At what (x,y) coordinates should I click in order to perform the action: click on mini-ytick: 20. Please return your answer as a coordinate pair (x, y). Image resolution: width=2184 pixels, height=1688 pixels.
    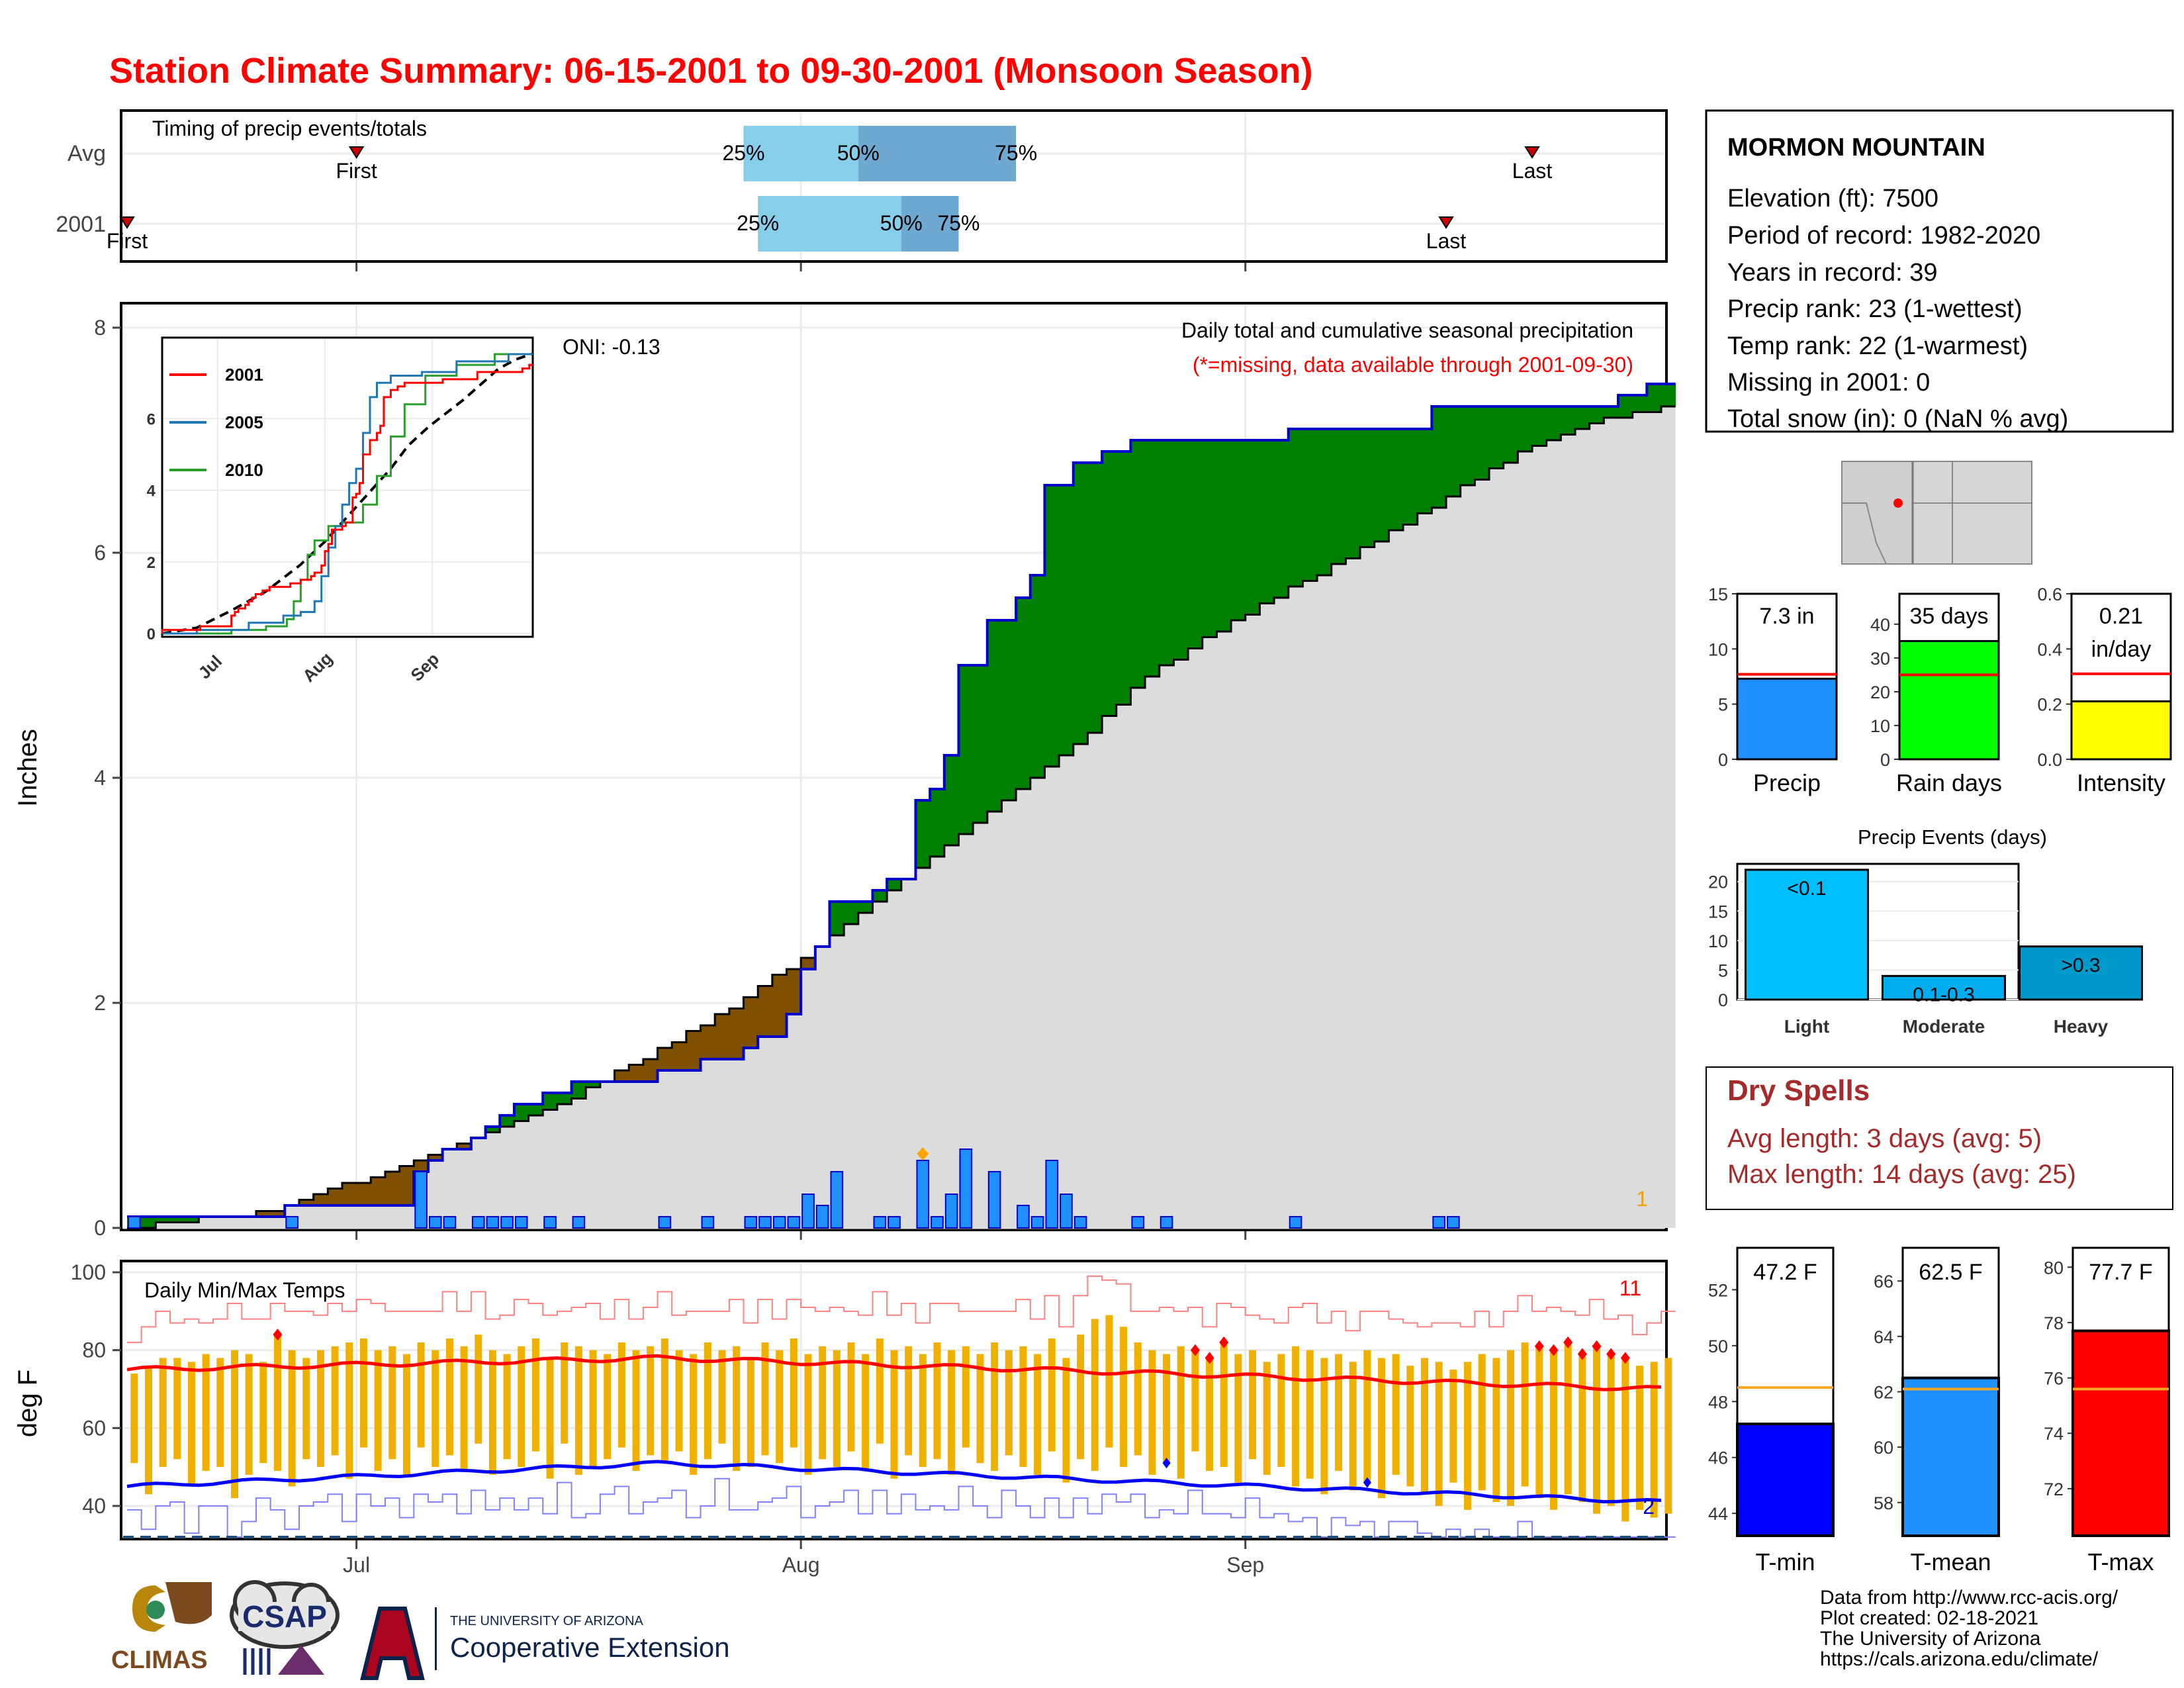
    Looking at the image, I should click on (1880, 692).